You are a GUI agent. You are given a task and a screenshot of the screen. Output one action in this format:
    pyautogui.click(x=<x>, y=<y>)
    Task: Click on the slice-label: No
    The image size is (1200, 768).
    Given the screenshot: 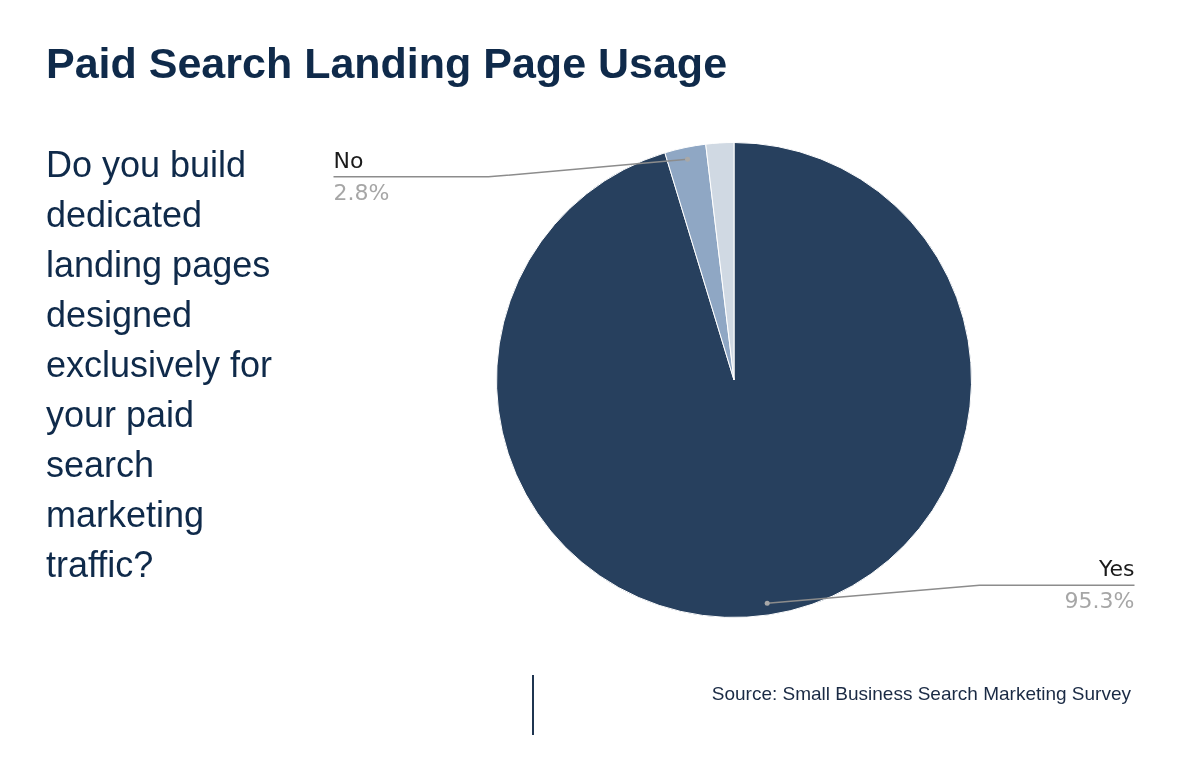 What is the action you would take?
    pyautogui.click(x=348, y=160)
    